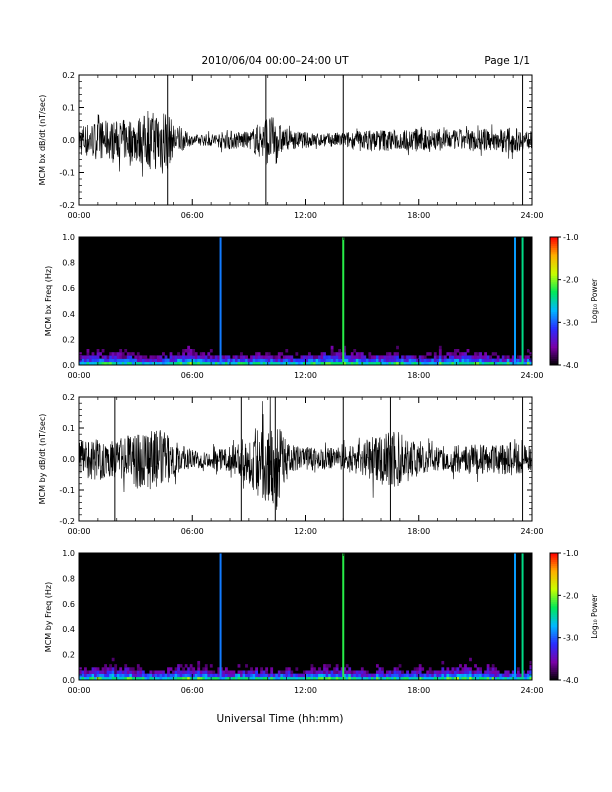 This screenshot has width=612, height=792. What do you see at coordinates (192, 531) in the screenshot?
I see `xtick-label: 06:00` at bounding box center [192, 531].